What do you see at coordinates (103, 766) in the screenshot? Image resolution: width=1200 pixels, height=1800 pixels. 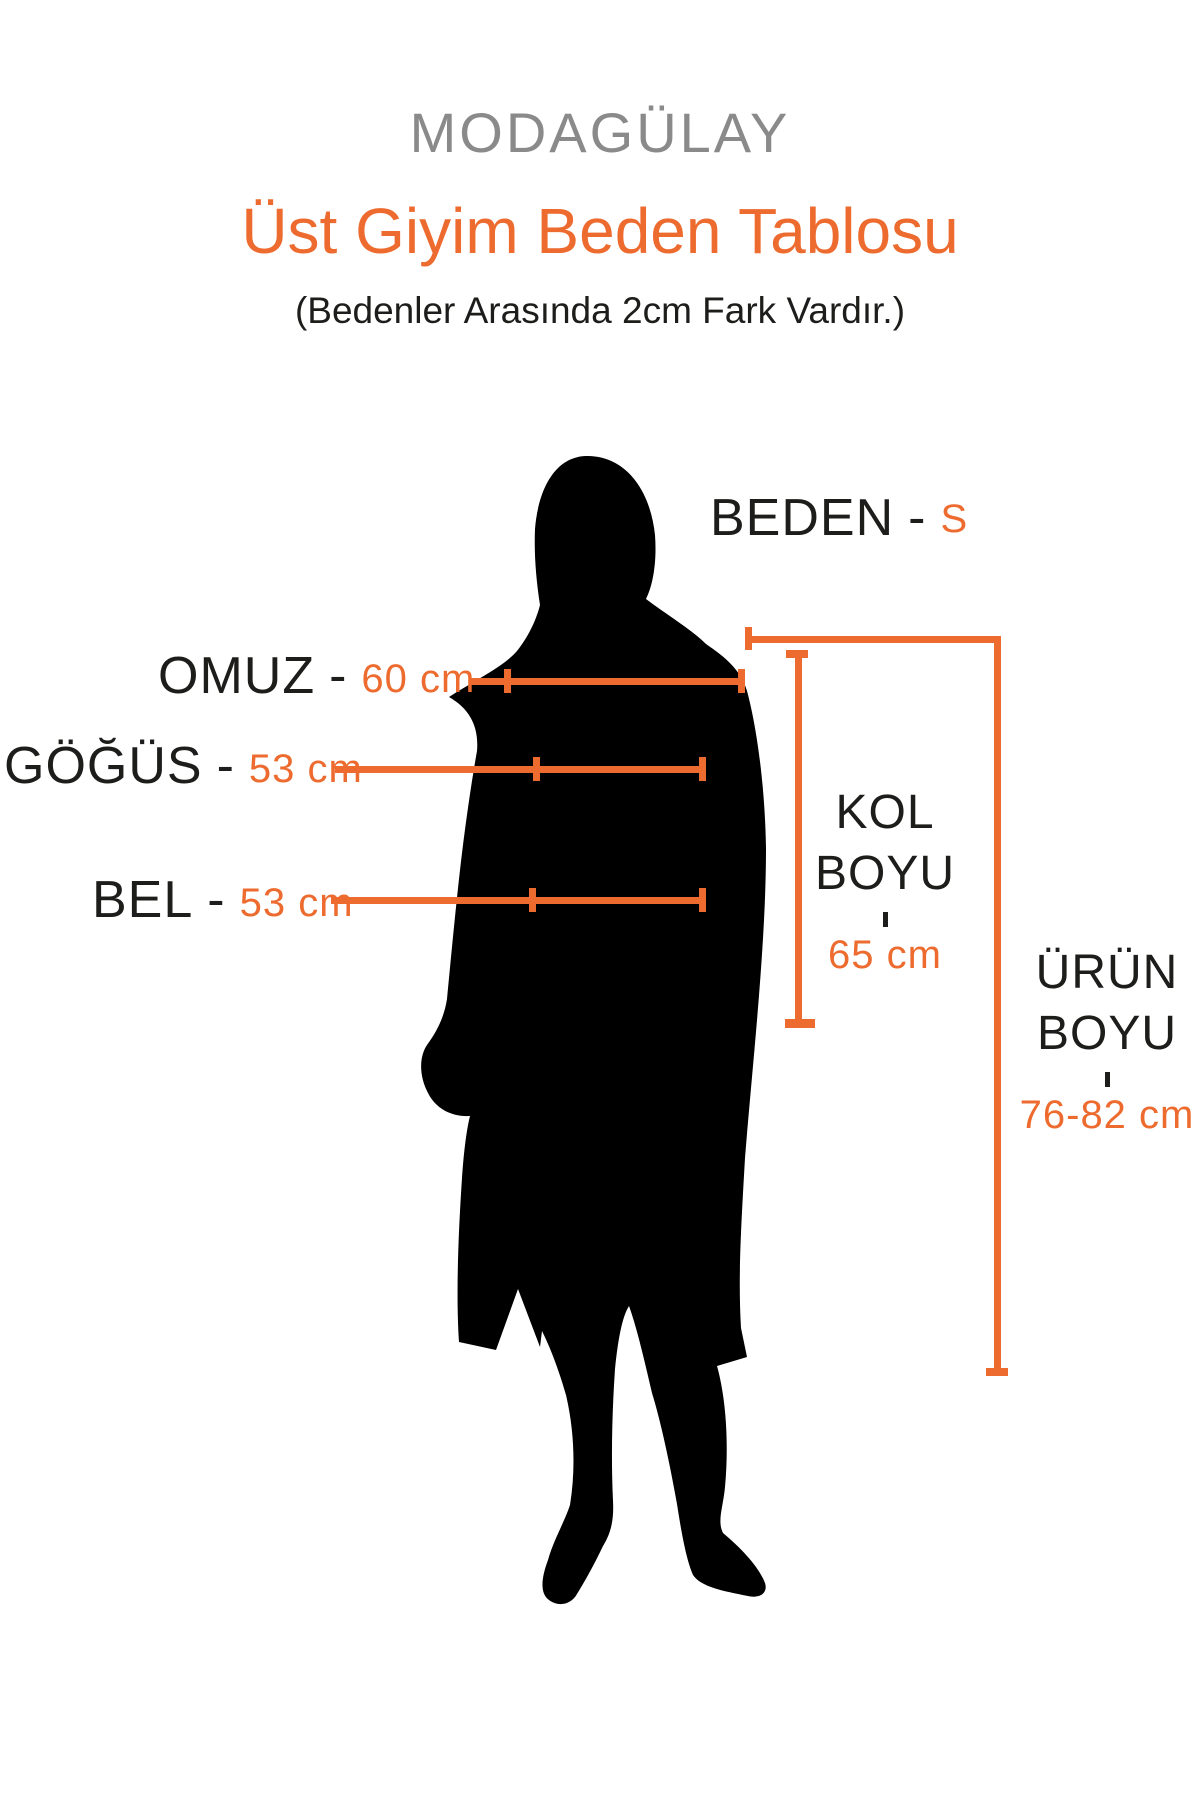 I see `gogus-label: GÖĞÜS` at bounding box center [103, 766].